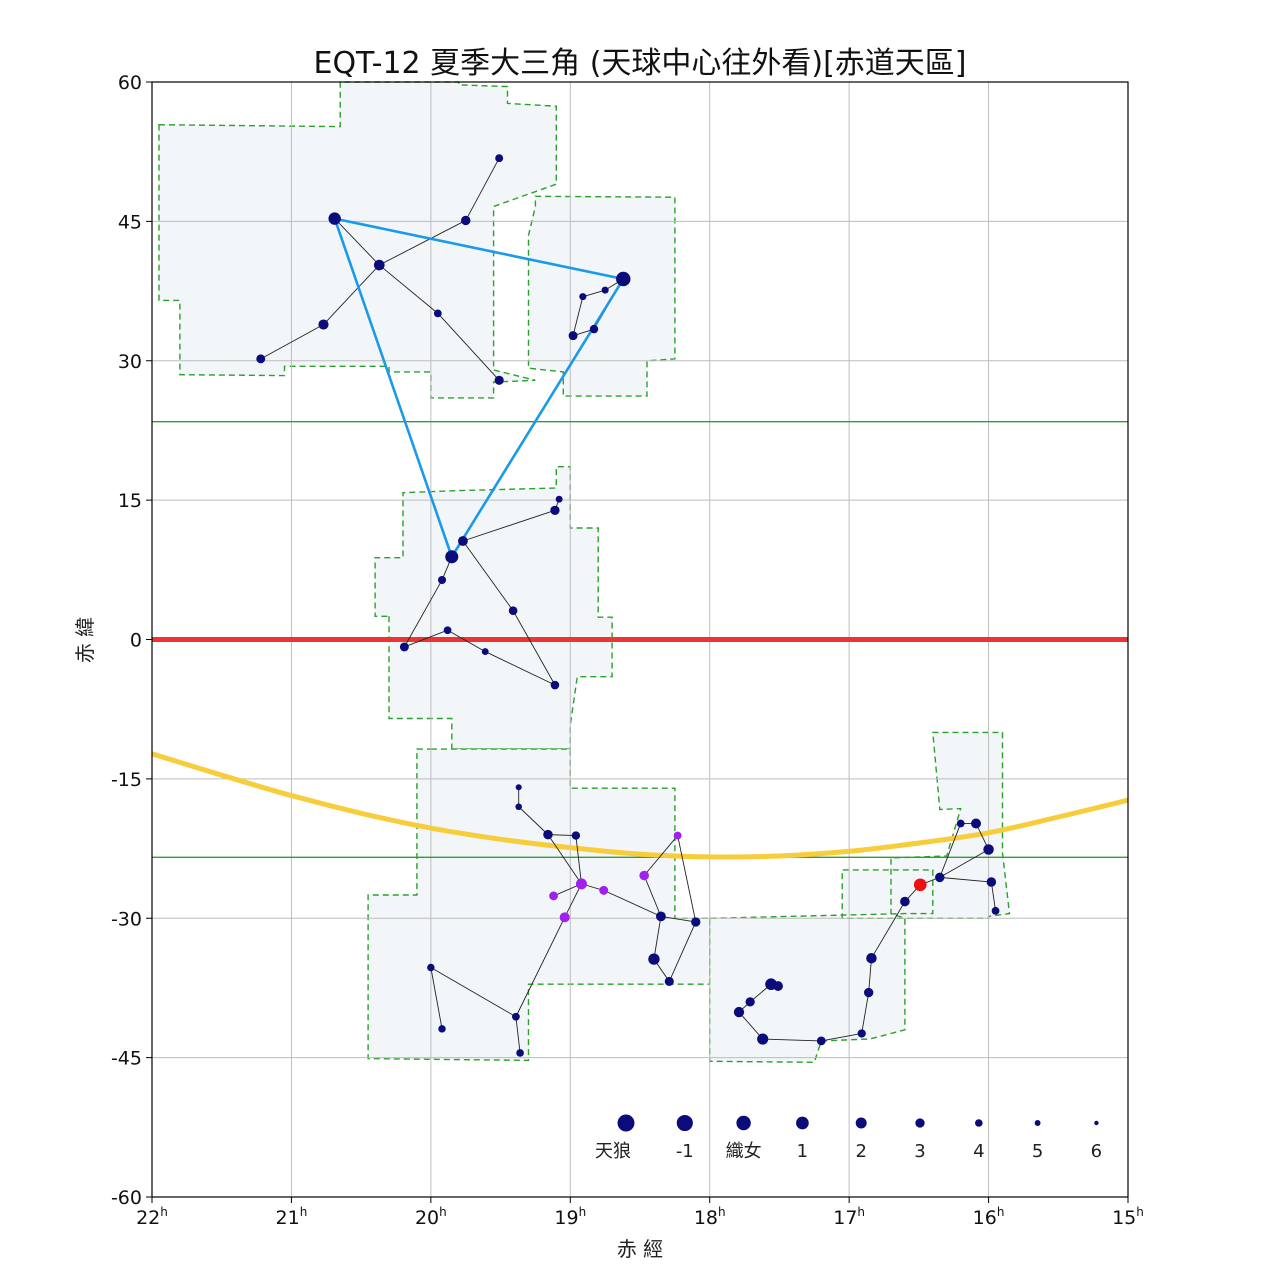 Image resolution: width=1280 pixels, height=1280 pixels. What do you see at coordinates (613, 1151) in the screenshot?
I see `legend-label: 天狼` at bounding box center [613, 1151].